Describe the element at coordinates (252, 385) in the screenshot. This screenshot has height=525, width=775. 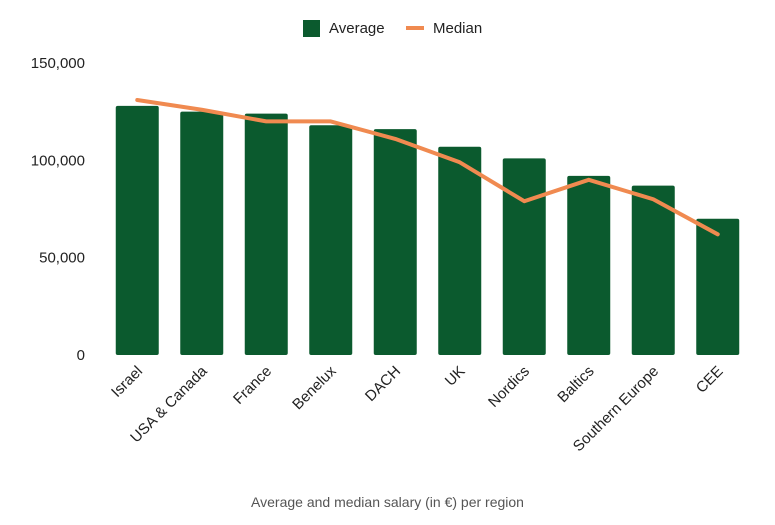
I see `x-tick-label: France` at that location.